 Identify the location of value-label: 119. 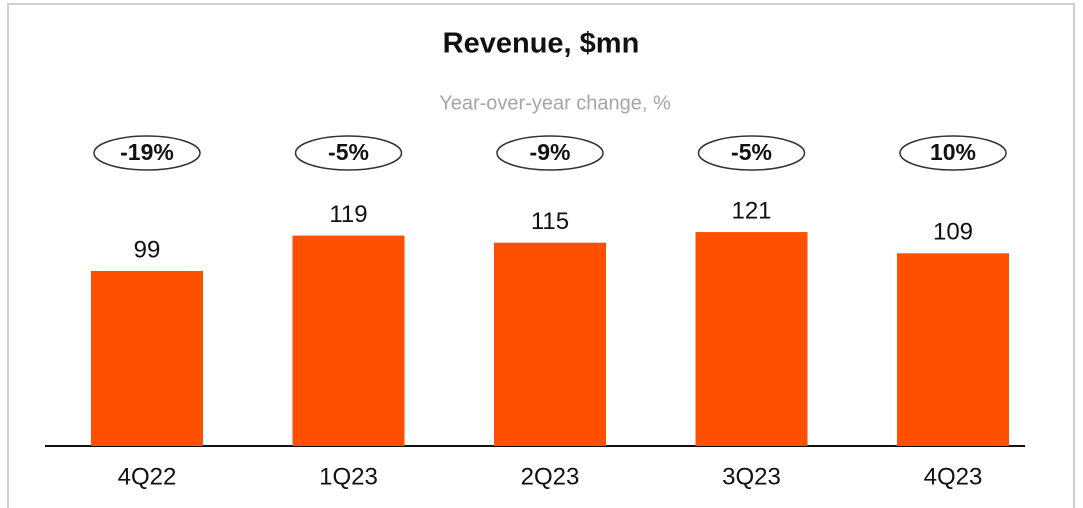
(348, 214).